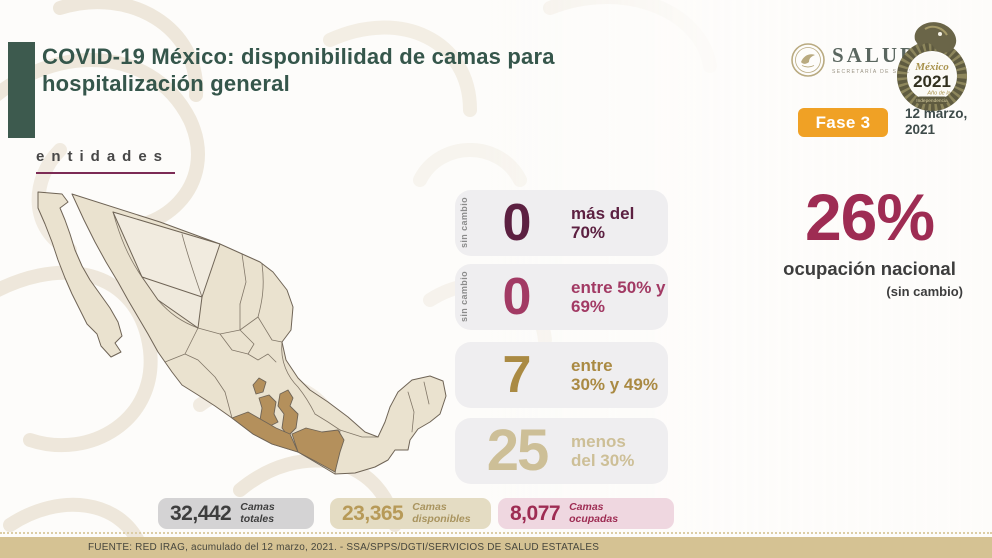 This screenshot has height=558, width=992. I want to click on report-date-line2: 2021, so click(920, 130).